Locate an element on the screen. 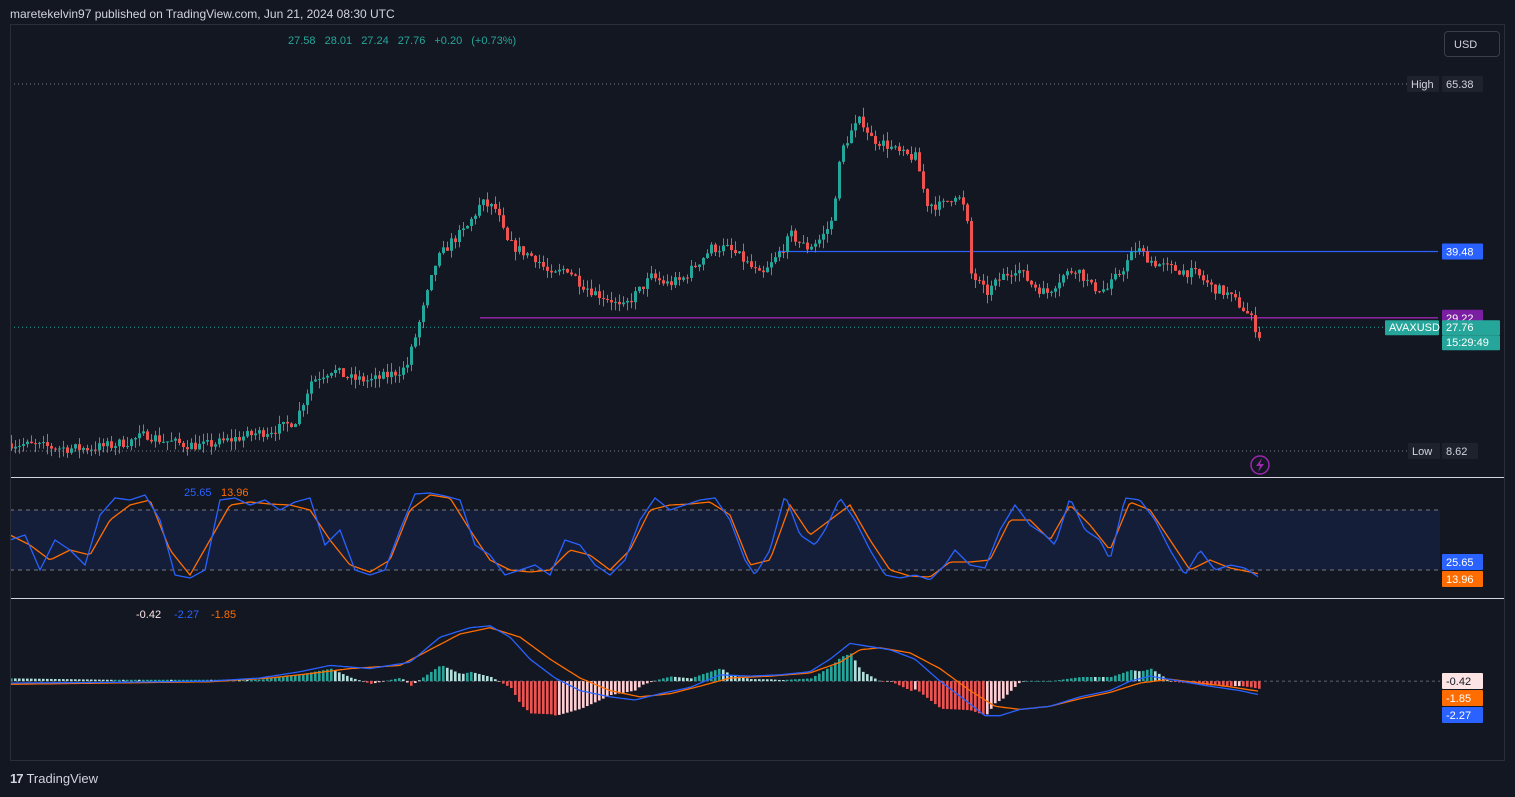  macd-hist-label-text: -0.42 is located at coordinates (1458, 682).